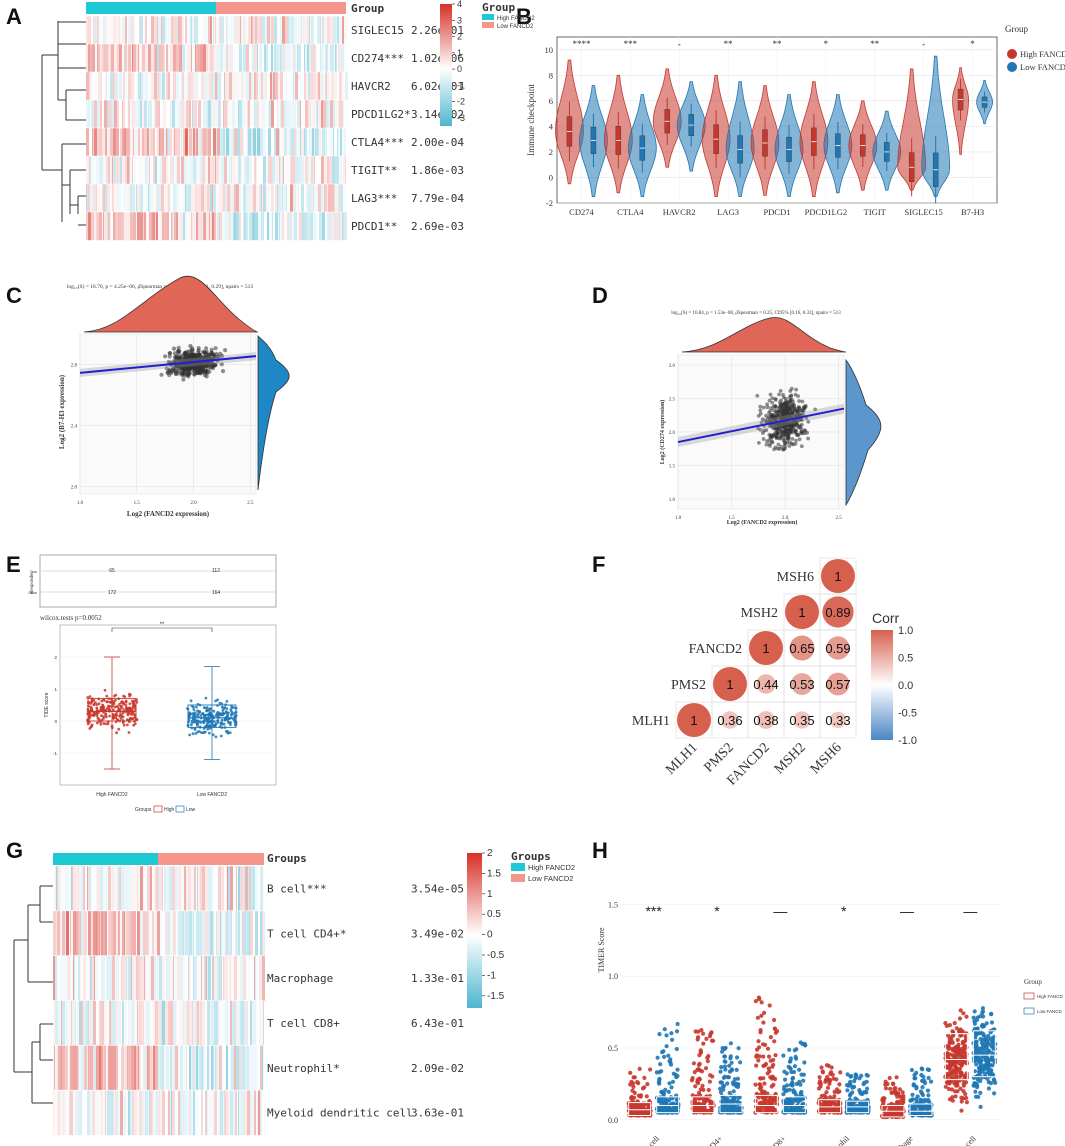 This screenshot has height=1146, width=1065. What do you see at coordinates (437, 978) in the screenshot?
I see `heatmap-pvalue: 1.33e-01` at bounding box center [437, 978].